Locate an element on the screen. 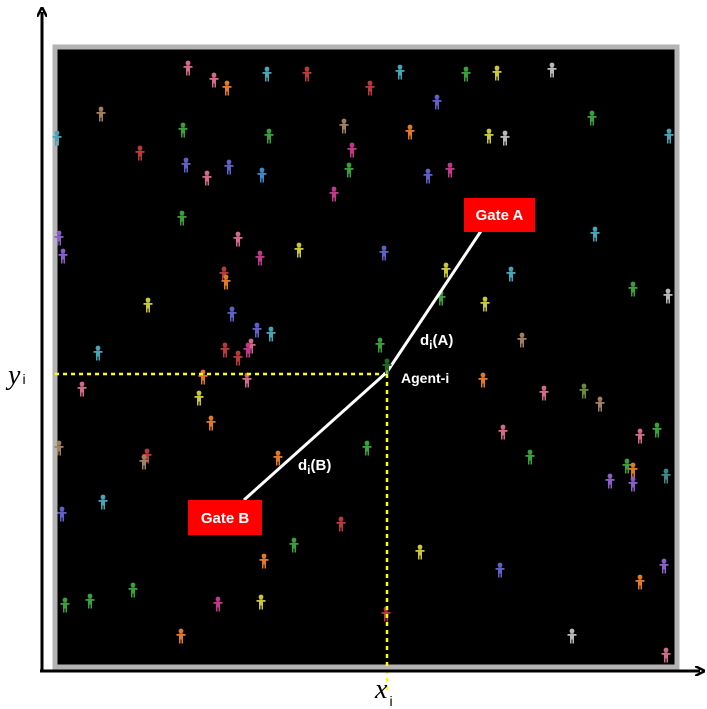 This screenshot has height=709, width=707. agent-i-label: Agent-i is located at coordinates (425, 378).